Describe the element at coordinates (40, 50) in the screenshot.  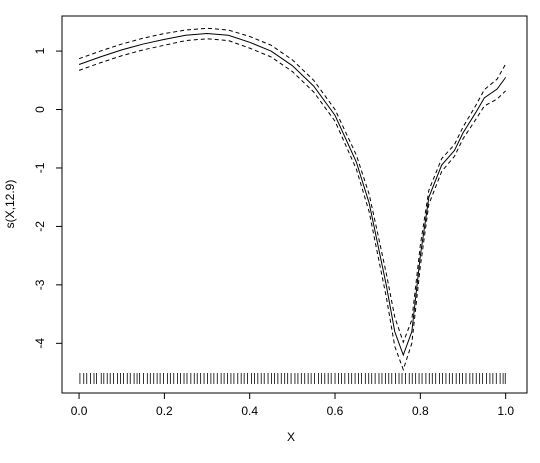
I see `y-tick-label: 1` at that location.